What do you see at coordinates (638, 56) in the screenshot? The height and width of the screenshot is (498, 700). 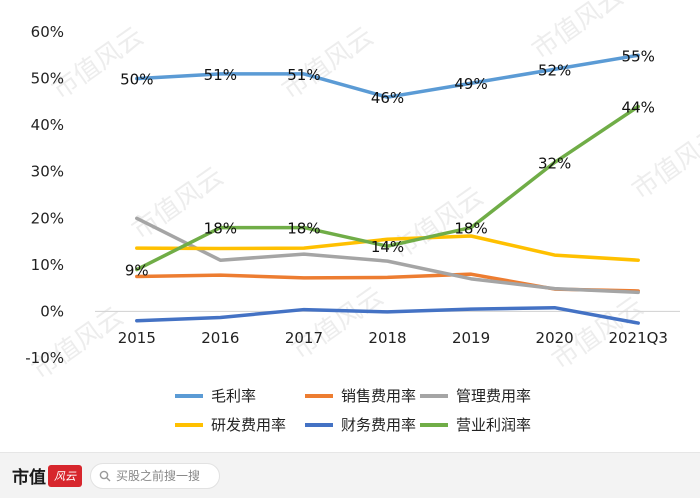 I see `data-label: 55%` at bounding box center [638, 56].